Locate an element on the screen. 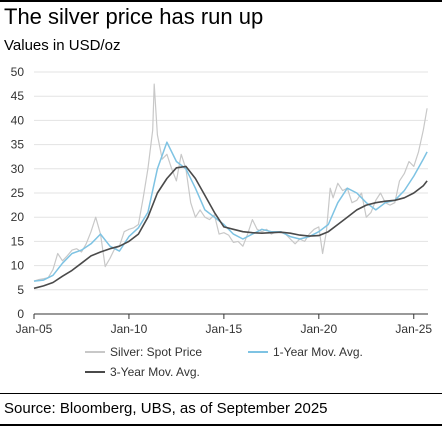 The image size is (442, 427). y-tick-labels: 0 5 10 15 20 25 30 35 40 45 50 is located at coordinates (18, 193).